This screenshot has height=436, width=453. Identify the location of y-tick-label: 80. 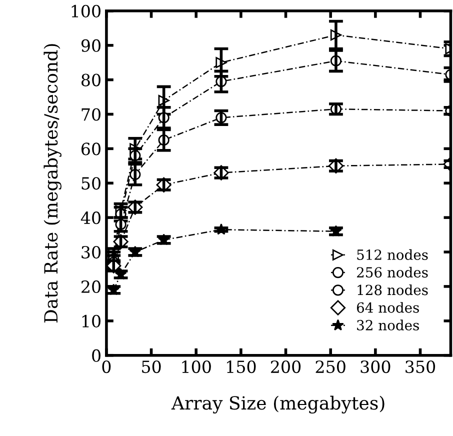
(91, 80).